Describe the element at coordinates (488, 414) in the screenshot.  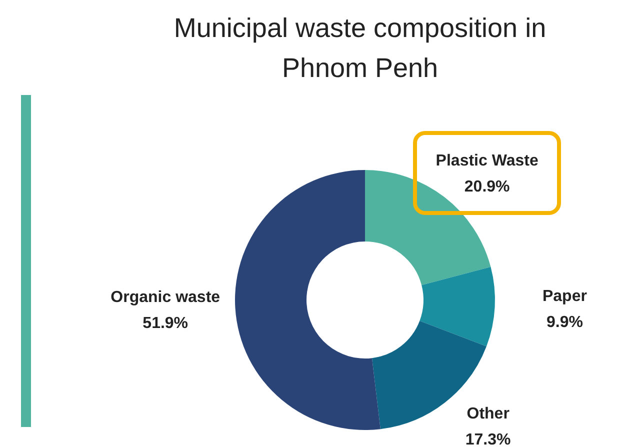
I see `slice-label: Other` at that location.